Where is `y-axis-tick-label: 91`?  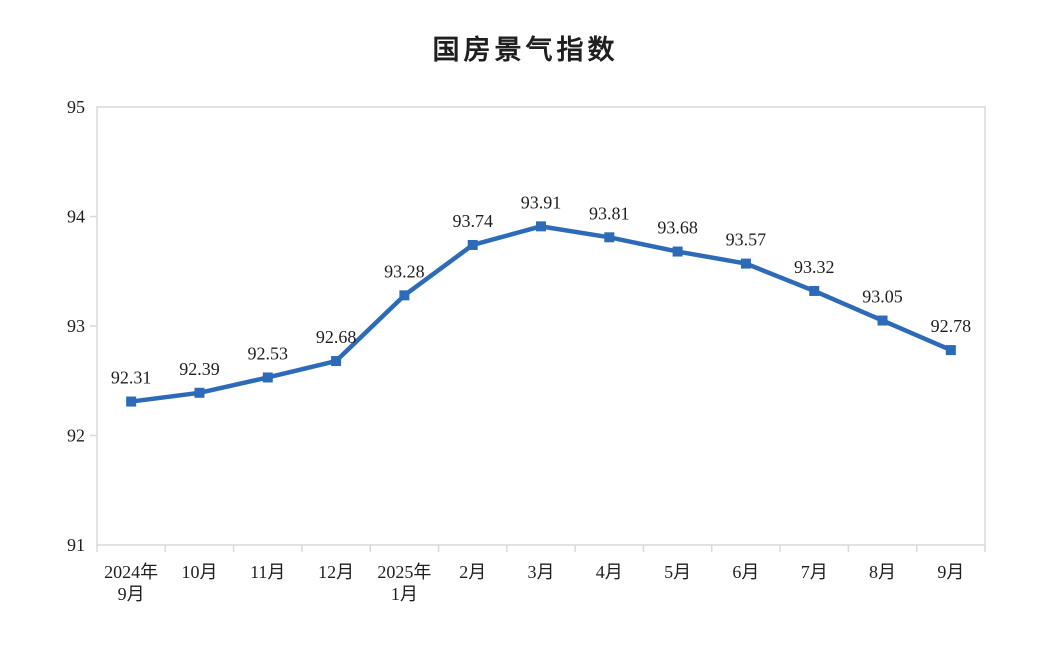
y-axis-tick-label: 91 is located at coordinates (76, 545).